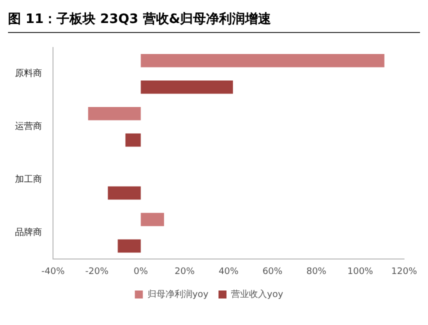 Image resolution: width=428 pixels, height=325 pixels. Describe the element at coordinates (185, 271) in the screenshot. I see `x-tick-label: 20%` at that location.